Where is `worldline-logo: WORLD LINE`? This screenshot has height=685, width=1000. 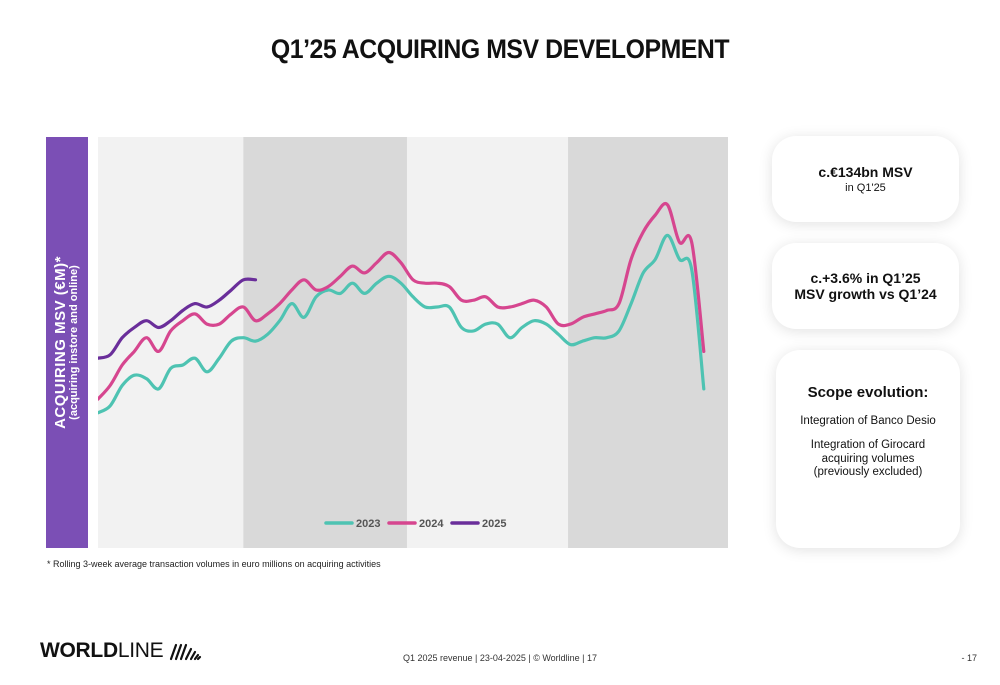
worldline-logo: WORLD LINE is located at coordinates (121, 651).